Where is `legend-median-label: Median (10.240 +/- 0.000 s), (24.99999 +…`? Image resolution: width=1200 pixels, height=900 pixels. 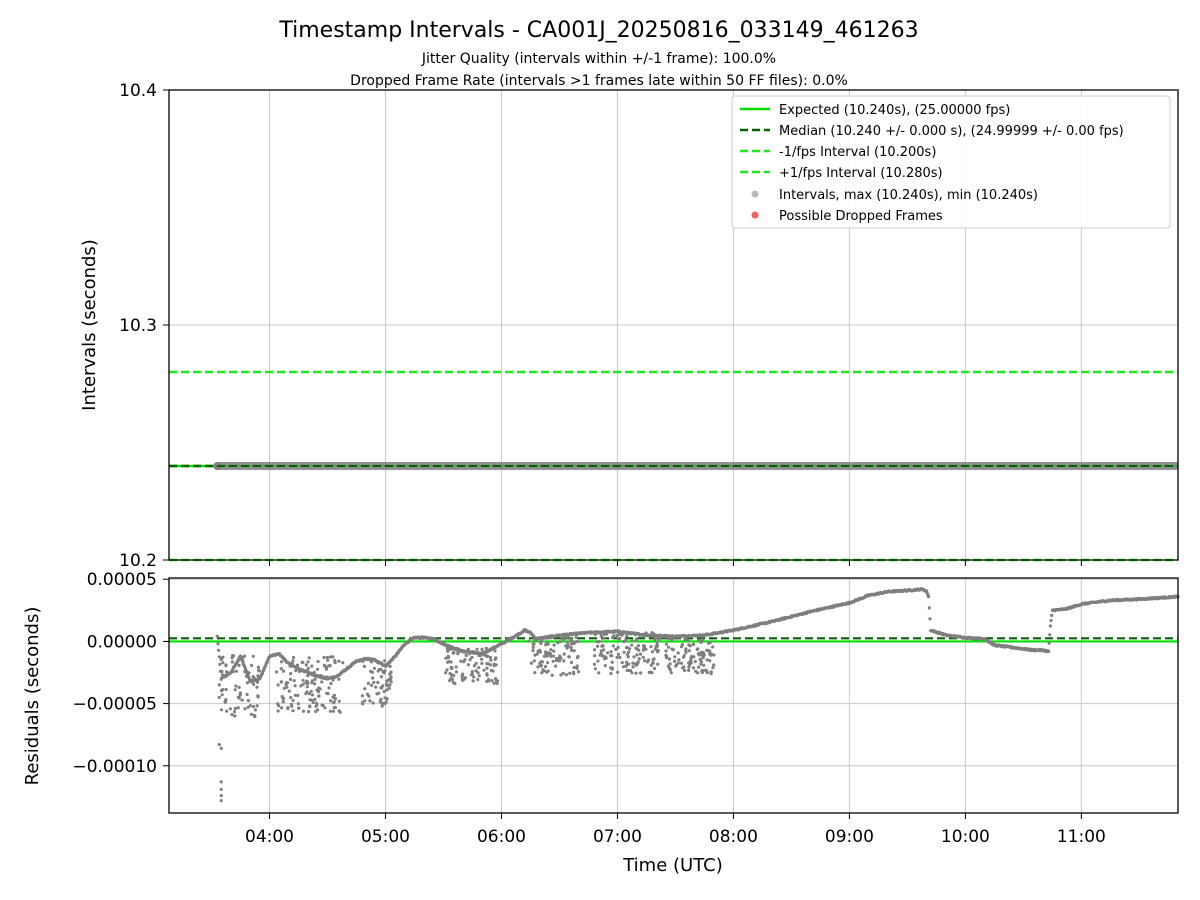 legend-median-label: Median (10.240 +/- 0.000 s), (24.99999 +… is located at coordinates (951, 131).